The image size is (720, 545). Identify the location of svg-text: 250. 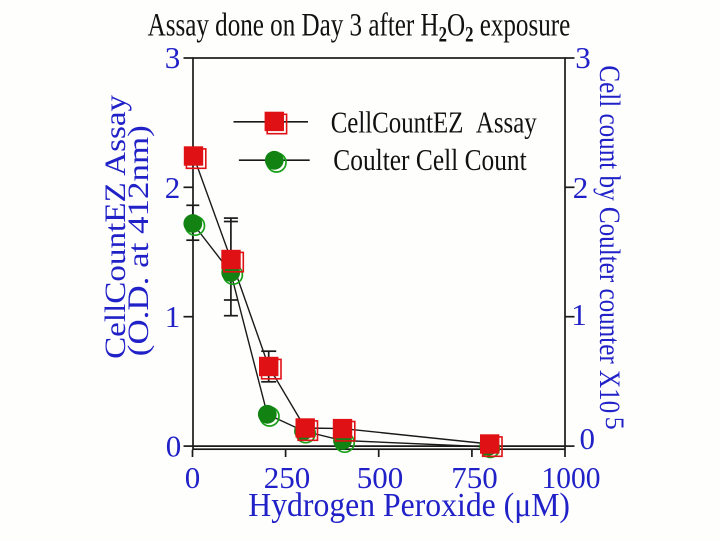
(287, 477).